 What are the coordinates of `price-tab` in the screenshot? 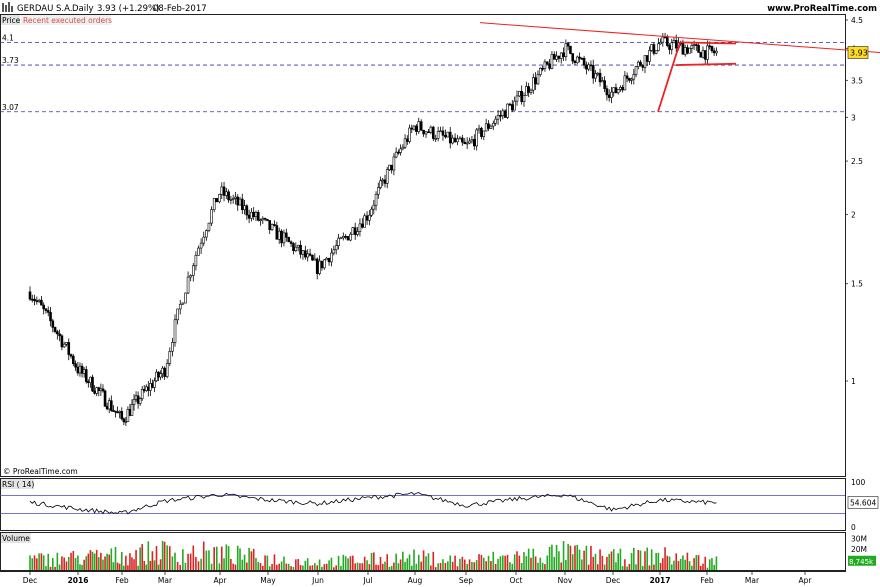 It's located at (10, 20).